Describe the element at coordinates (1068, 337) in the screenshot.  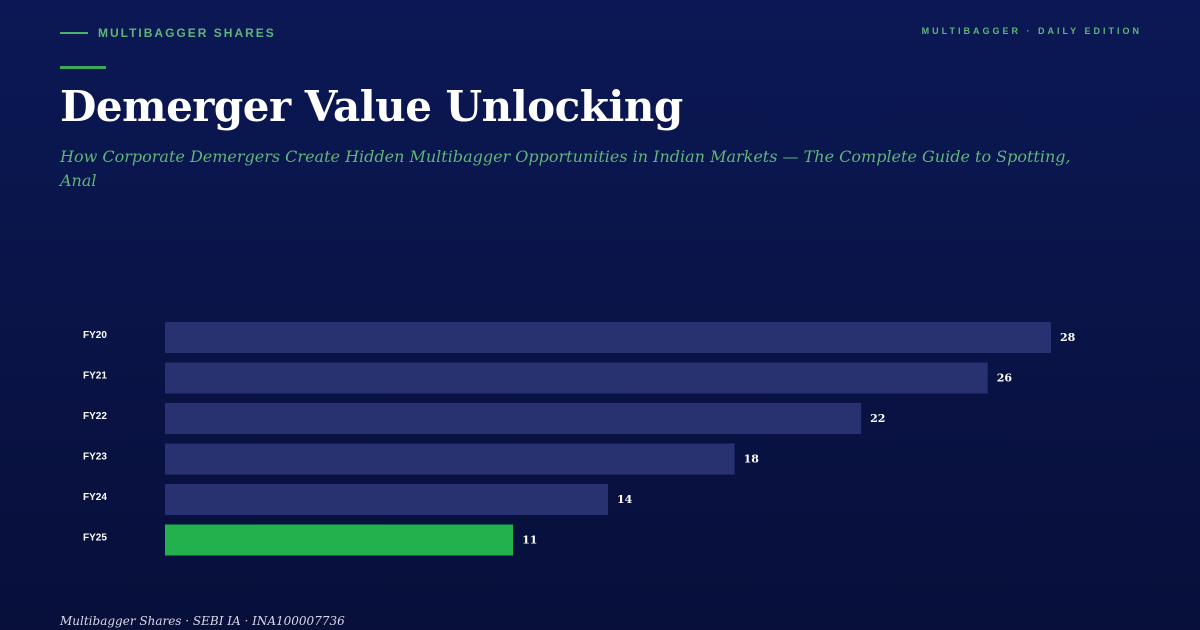
I see `bar-value-label: 28` at that location.